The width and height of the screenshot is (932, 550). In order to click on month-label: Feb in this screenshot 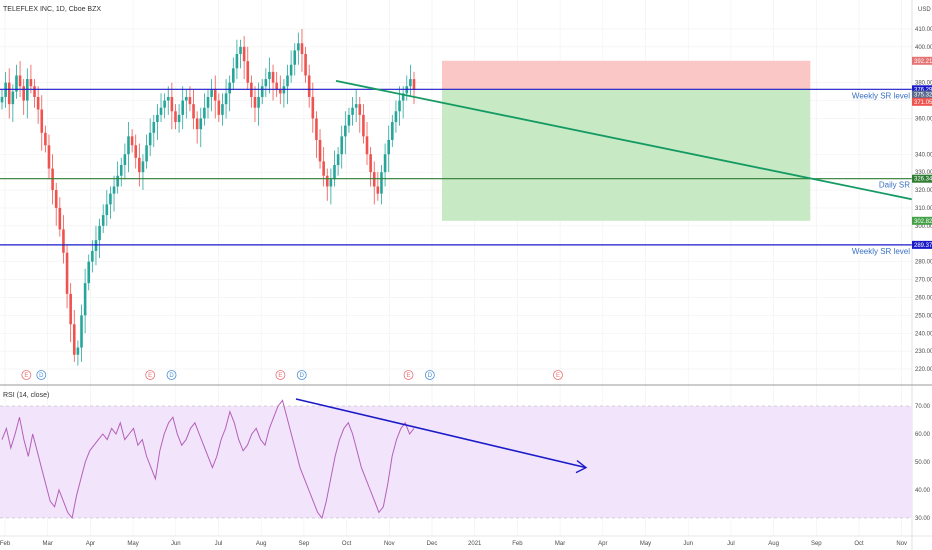, I will do `click(5, 544)`.